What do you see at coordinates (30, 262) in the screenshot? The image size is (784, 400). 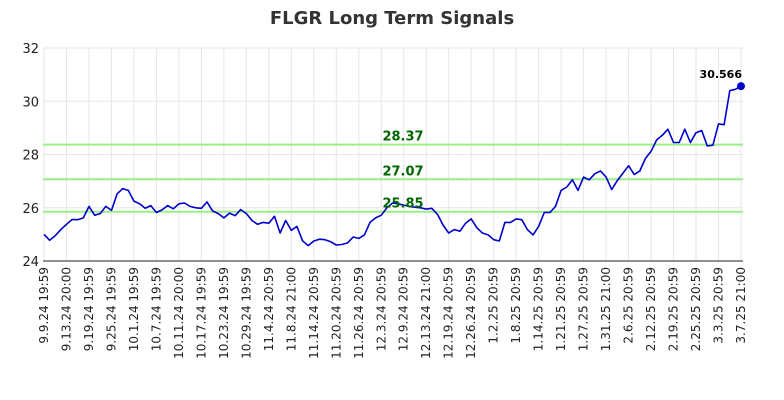 I see `y-tick-label: 24` at bounding box center [30, 262].